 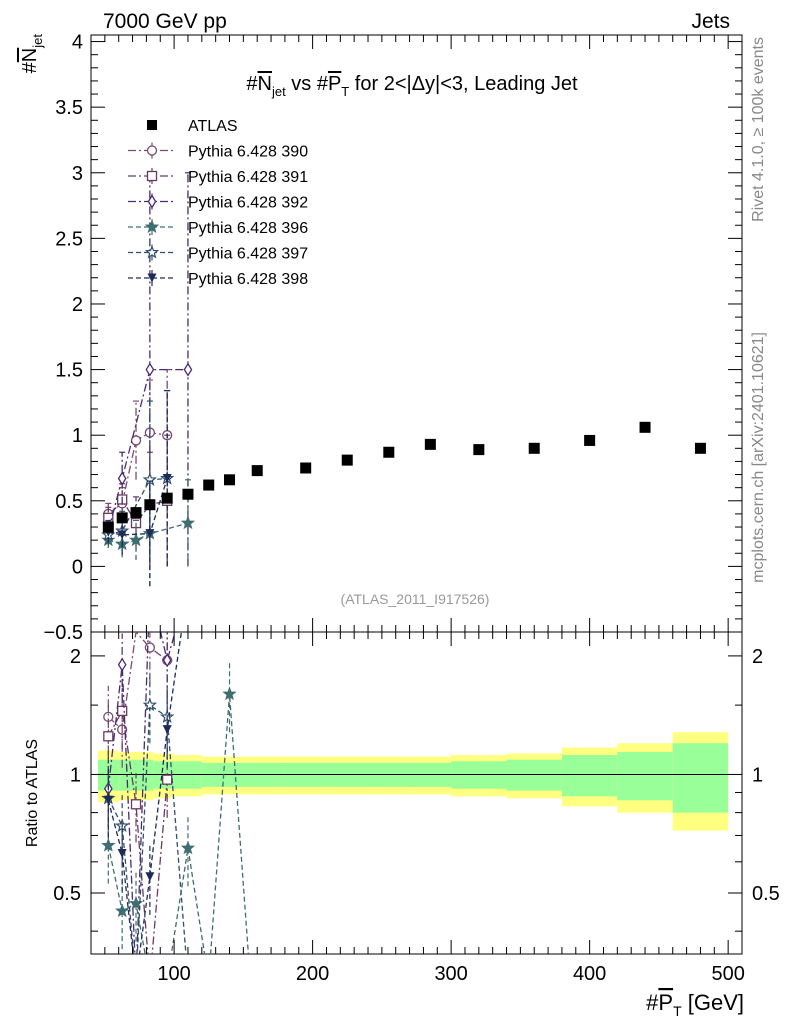 I want to click on y-tick-label: 1, so click(x=77, y=436).